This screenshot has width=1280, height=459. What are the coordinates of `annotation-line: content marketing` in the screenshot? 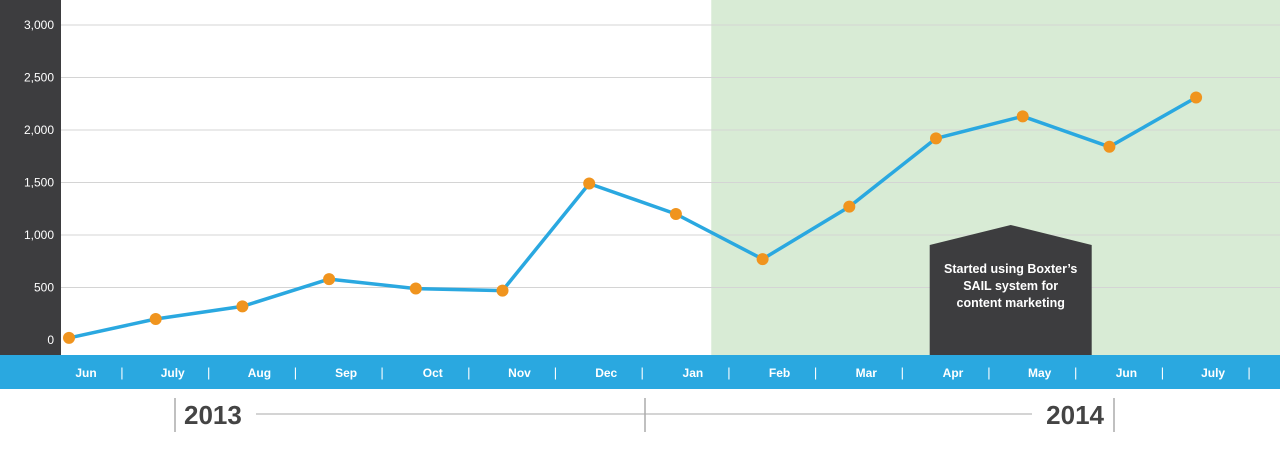 It's located at (1011, 303).